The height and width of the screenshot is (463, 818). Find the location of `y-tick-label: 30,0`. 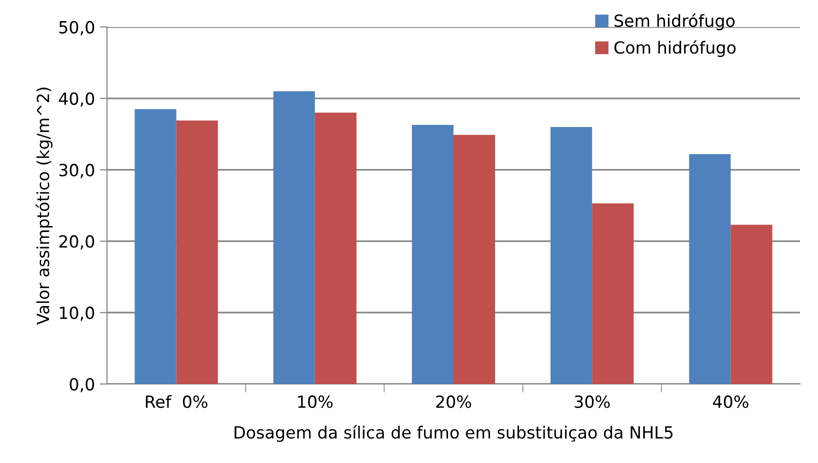

y-tick-label: 30,0 is located at coordinates (76, 171).